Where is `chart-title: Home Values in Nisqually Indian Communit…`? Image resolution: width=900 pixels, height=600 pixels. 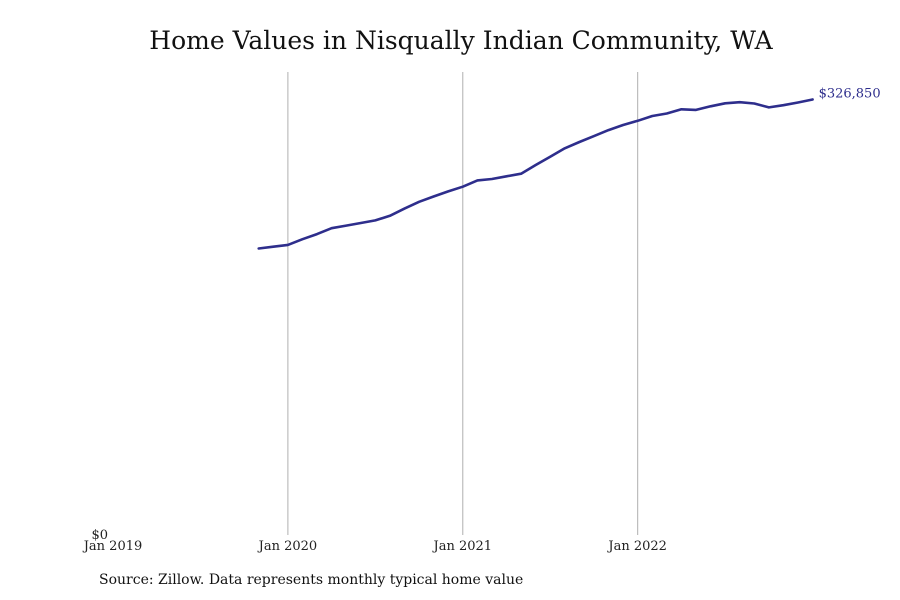
chart-title: Home Values in Nisqually Indian Communit… is located at coordinates (461, 40).